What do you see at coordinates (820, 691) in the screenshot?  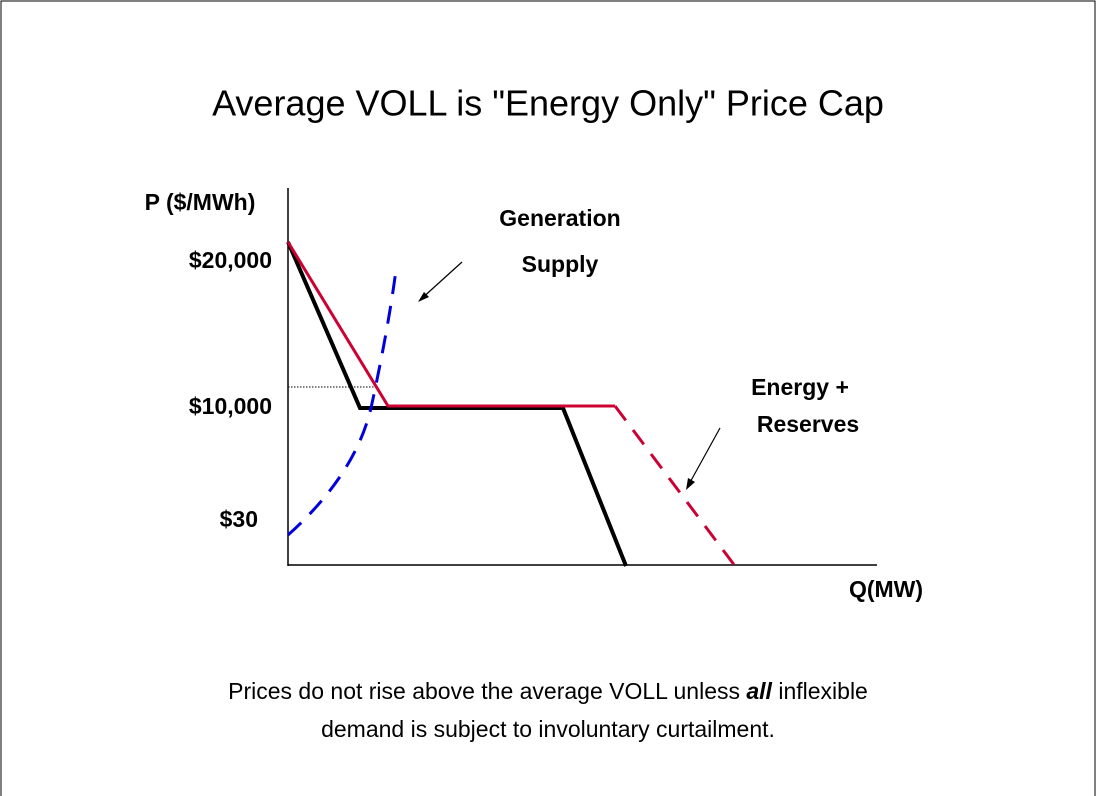 I see `caption-text: inflexible` at bounding box center [820, 691].